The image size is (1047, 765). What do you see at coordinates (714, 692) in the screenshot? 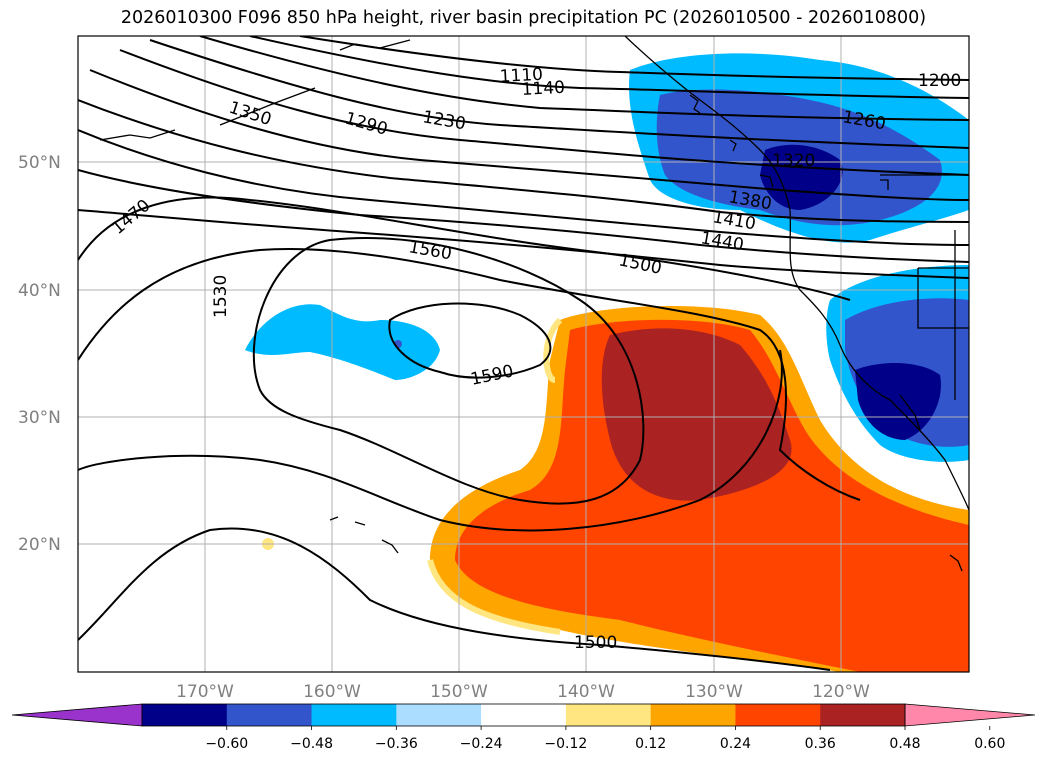
I see `lon-label: 130°W` at bounding box center [714, 692].